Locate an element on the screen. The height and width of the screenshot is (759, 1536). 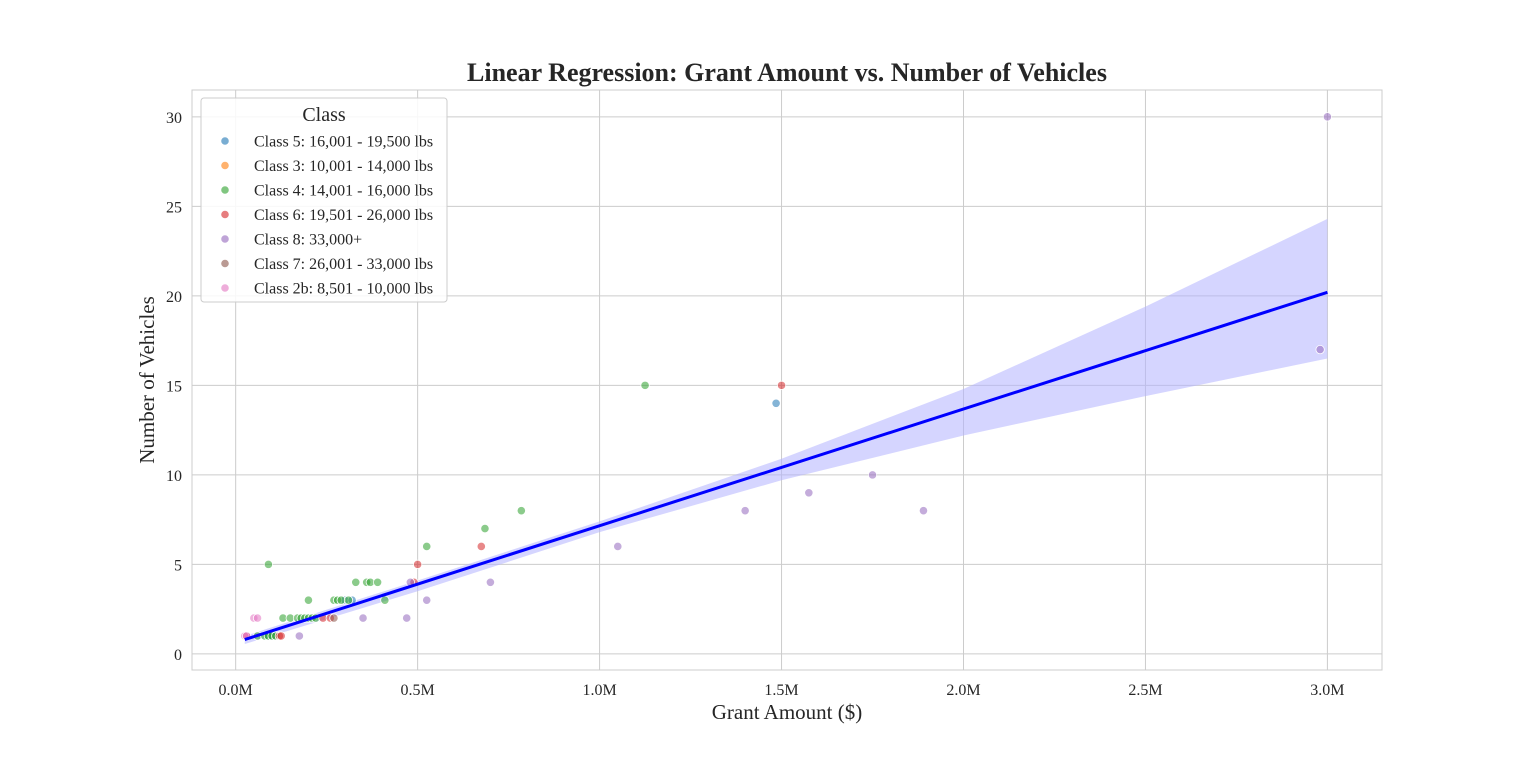
x-tick-label: 2.5M is located at coordinates (1145, 690).